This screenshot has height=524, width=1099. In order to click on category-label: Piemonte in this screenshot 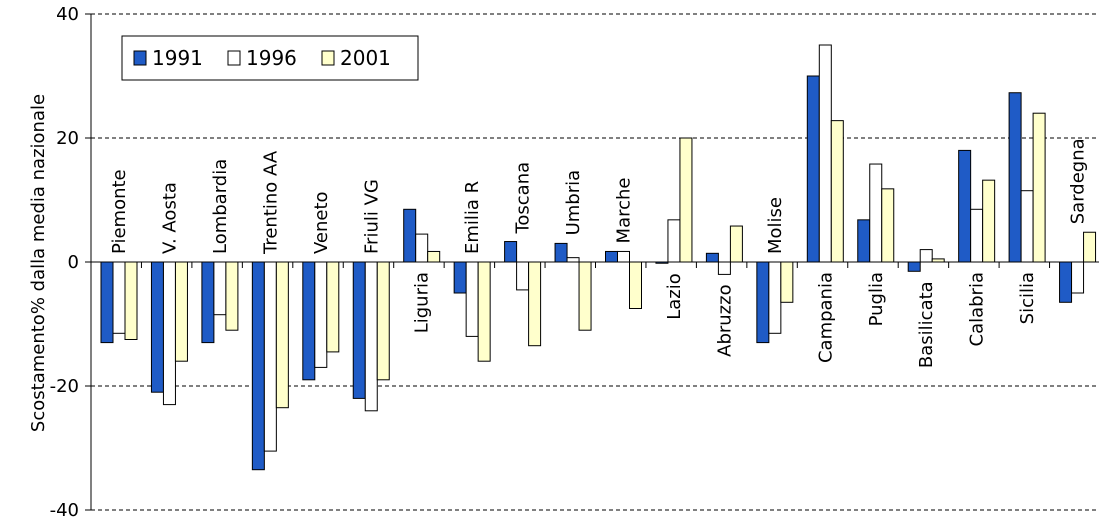, I will do `click(119, 211)`.